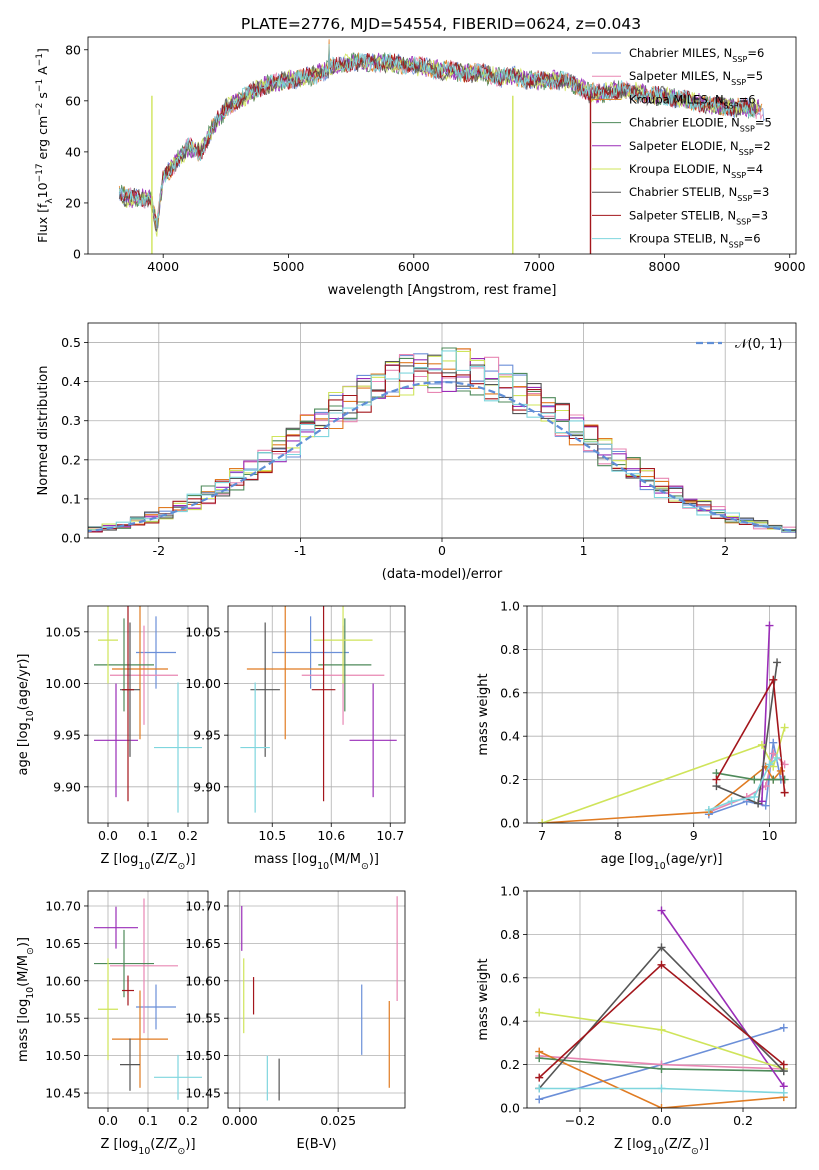  What do you see at coordinates (316, 1144) in the screenshot?
I see `x-axis-label: E(B-V)` at bounding box center [316, 1144].